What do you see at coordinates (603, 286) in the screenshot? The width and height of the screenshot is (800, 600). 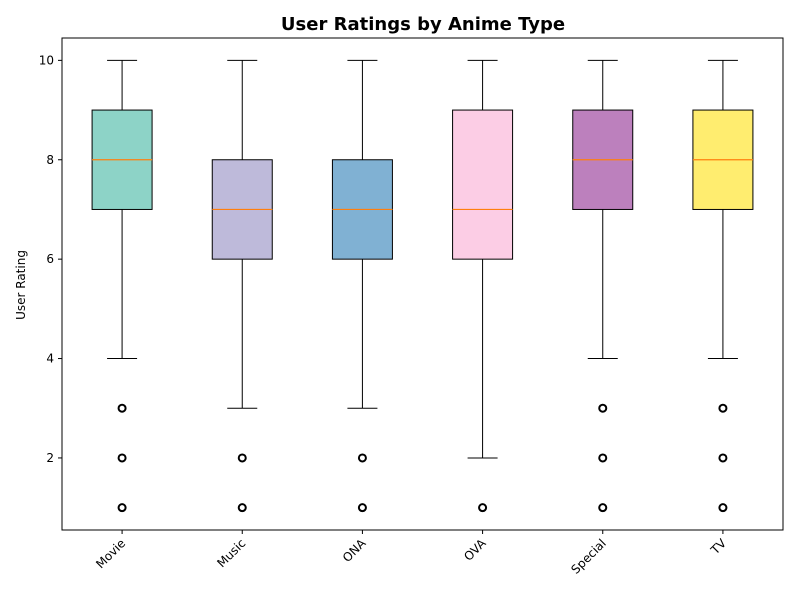 I see `box-group-special` at bounding box center [603, 286].